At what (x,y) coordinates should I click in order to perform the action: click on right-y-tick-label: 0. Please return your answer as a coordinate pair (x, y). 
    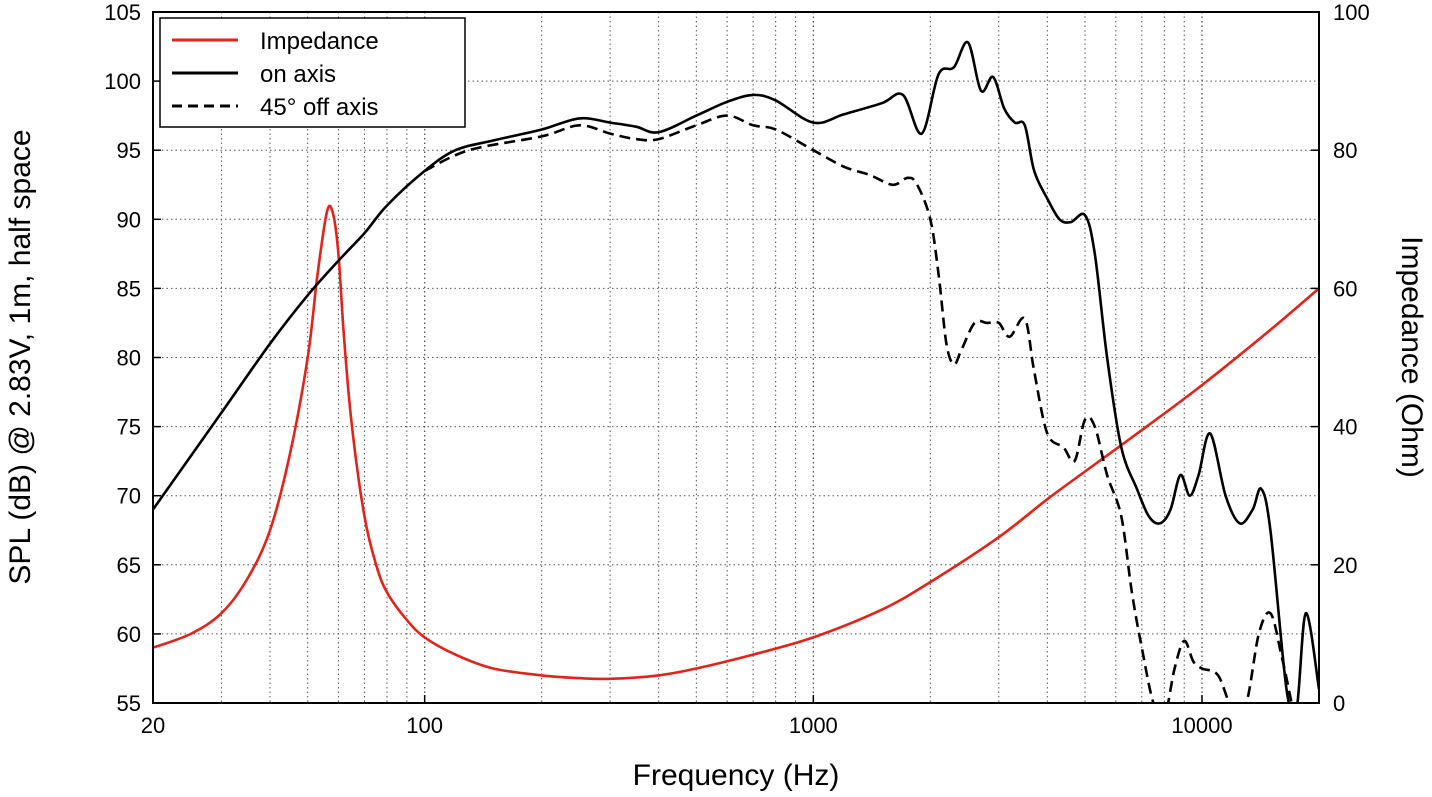
    Looking at the image, I should click on (1339, 703).